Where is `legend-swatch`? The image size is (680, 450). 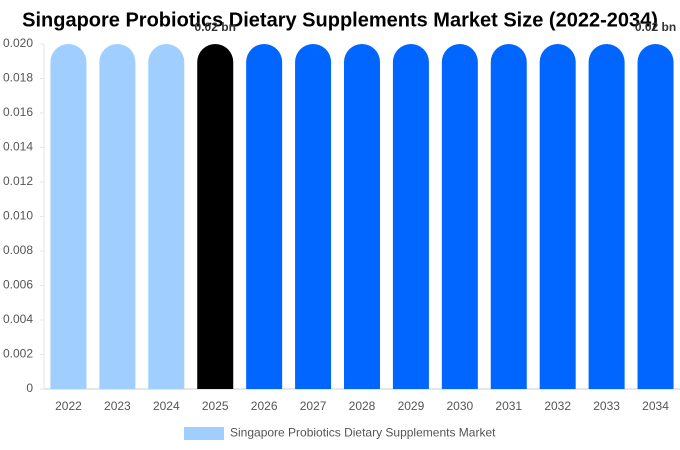 legend-swatch is located at coordinates (204, 433).